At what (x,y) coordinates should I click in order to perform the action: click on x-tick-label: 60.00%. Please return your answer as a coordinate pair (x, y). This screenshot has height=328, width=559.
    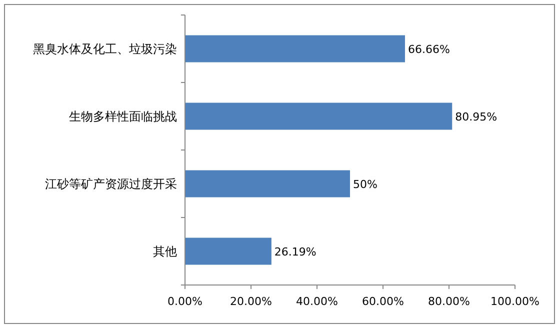
    Looking at the image, I should click on (383, 301).